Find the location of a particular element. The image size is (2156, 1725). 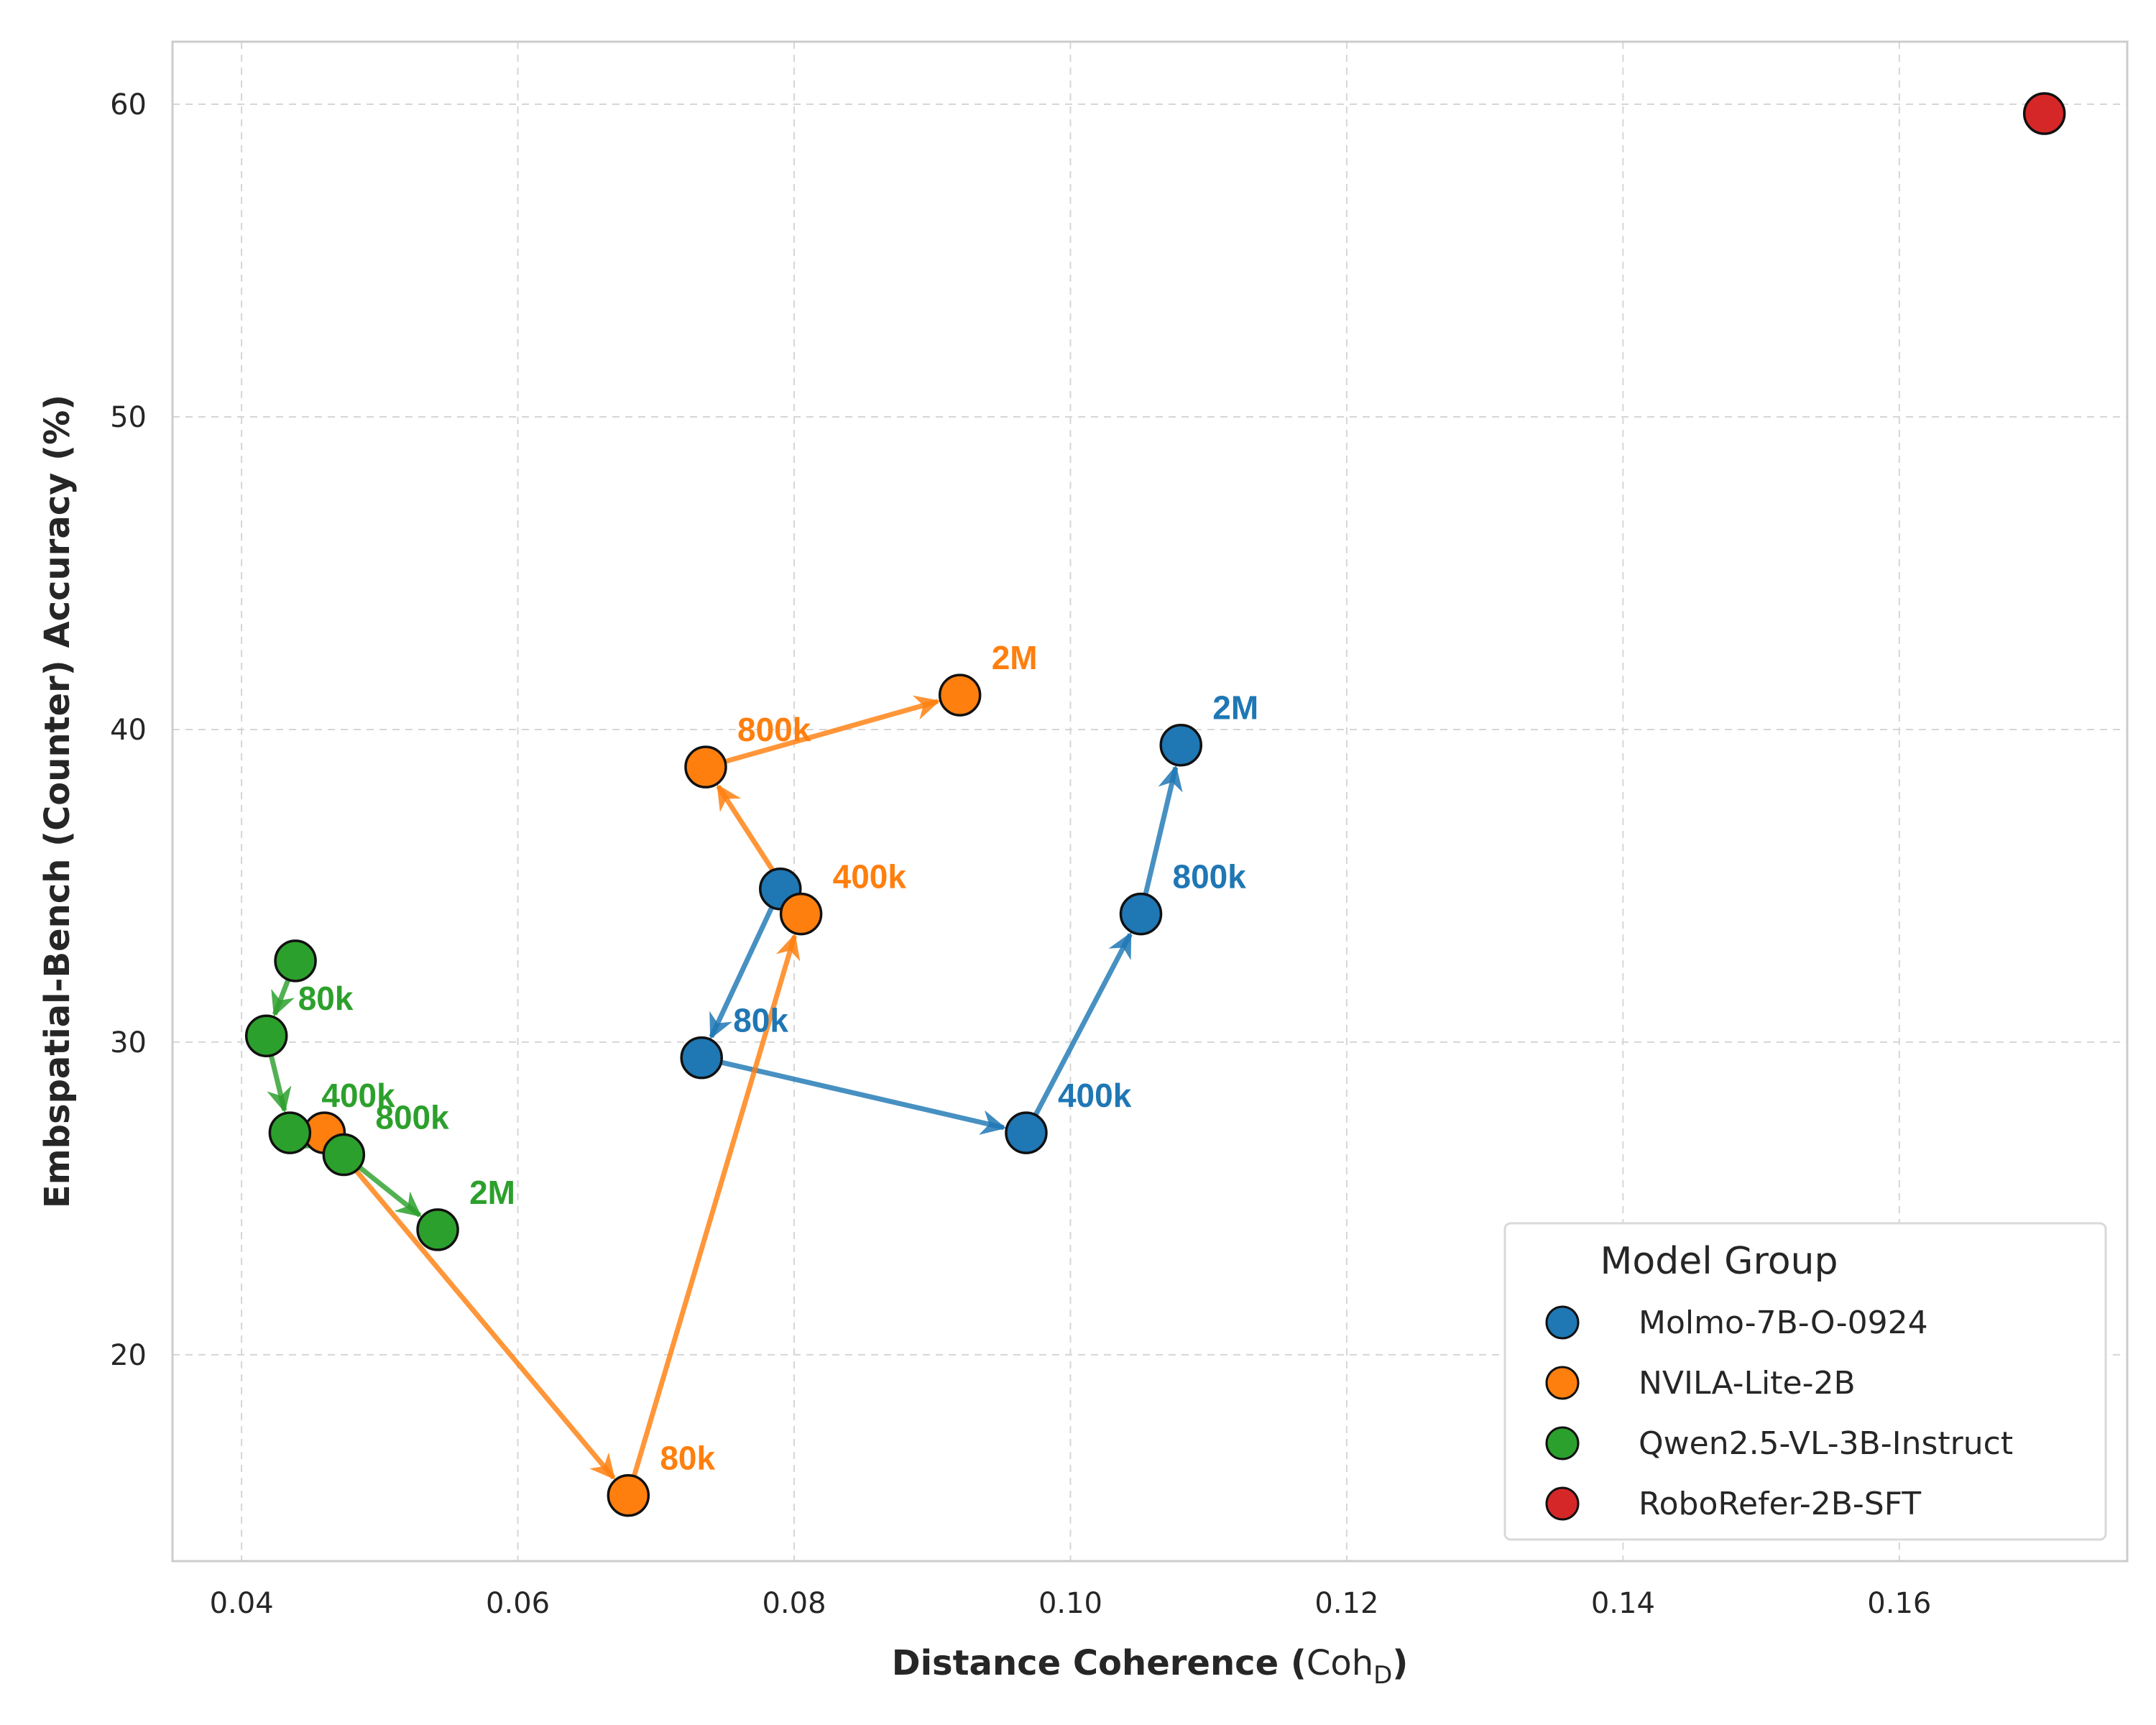

y-axis-title: Embspatial-Bench (Counter) Accuracy (%) is located at coordinates (58, 801).